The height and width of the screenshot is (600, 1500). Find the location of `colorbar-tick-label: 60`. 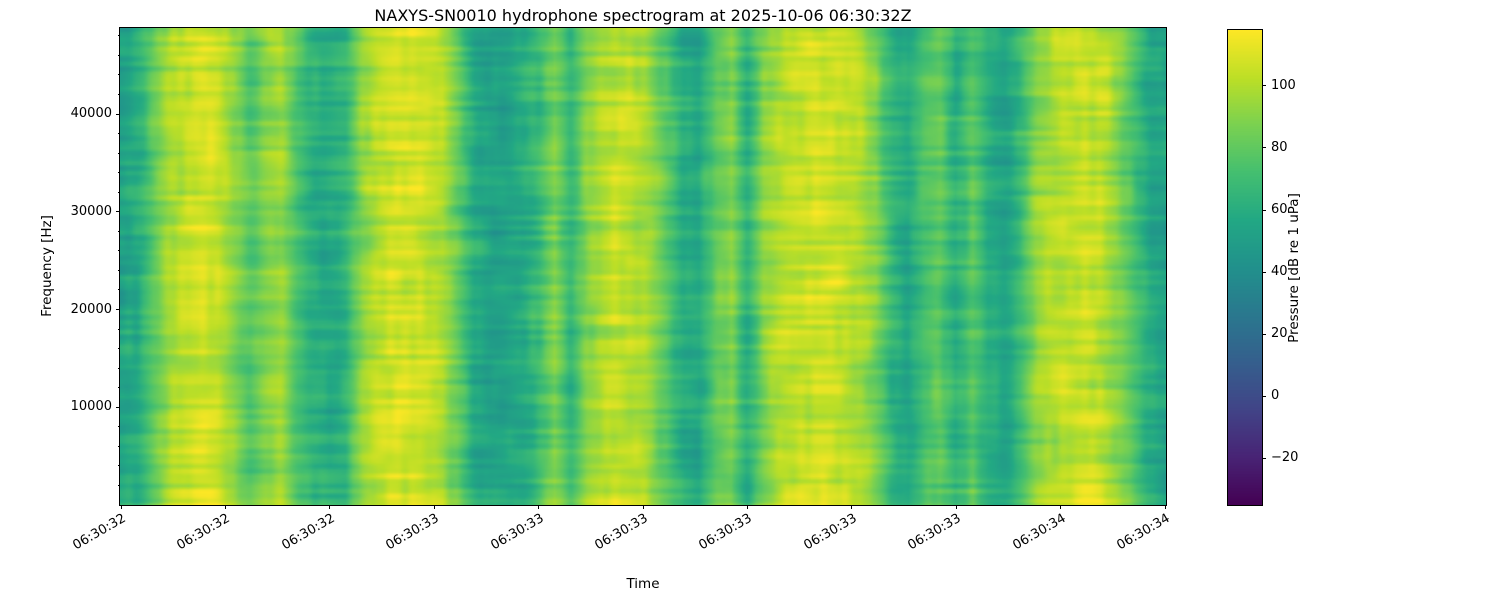

colorbar-tick-label: 60 is located at coordinates (1279, 210).